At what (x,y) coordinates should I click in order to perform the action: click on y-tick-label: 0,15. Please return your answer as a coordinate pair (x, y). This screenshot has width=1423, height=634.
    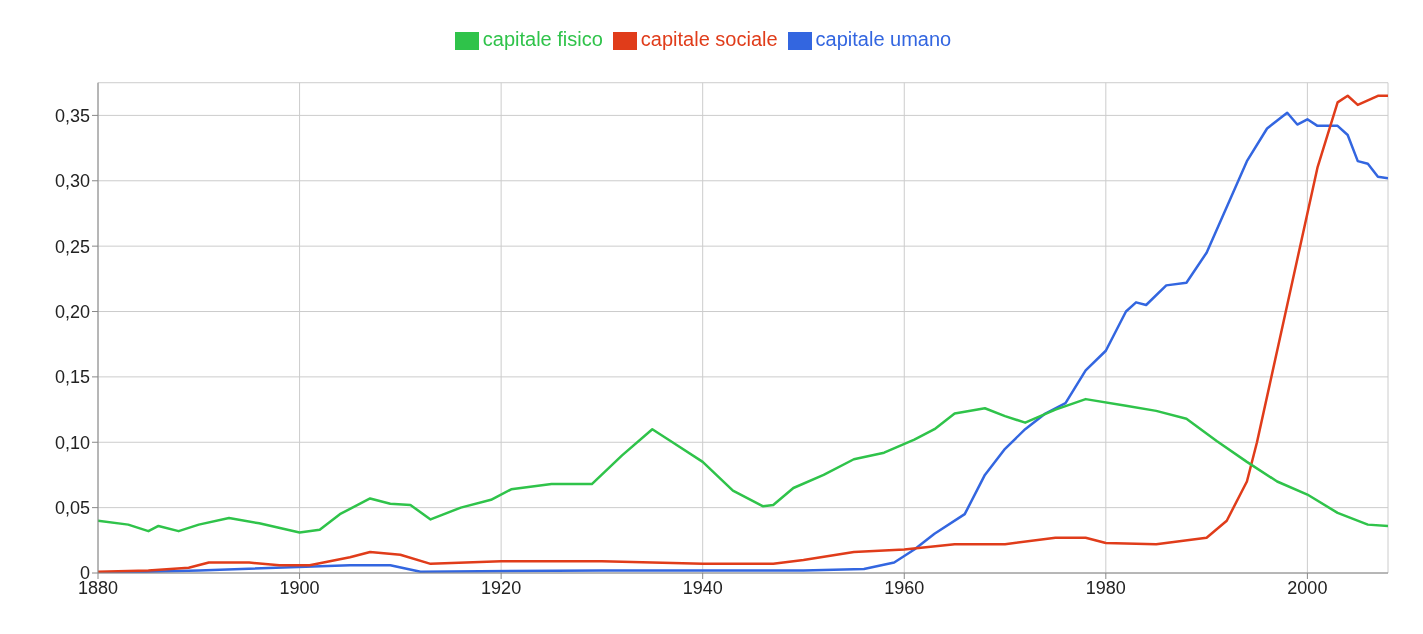
    Looking at the image, I should click on (72, 377).